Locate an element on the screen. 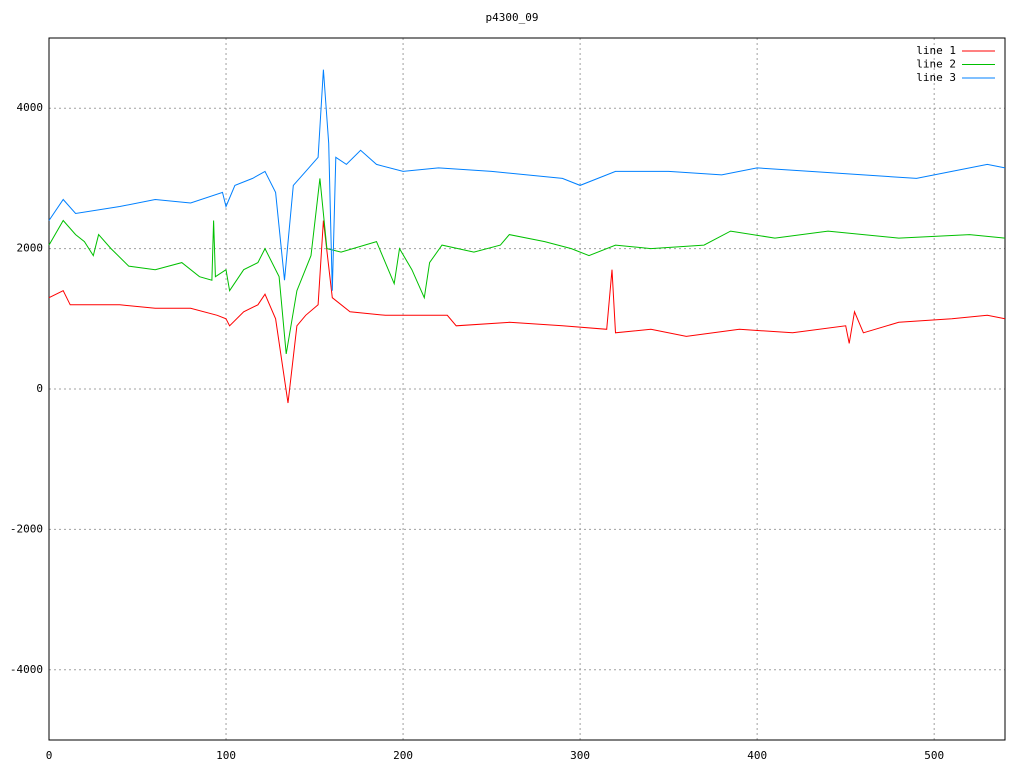  x-tick-label: 100 is located at coordinates (226, 755).